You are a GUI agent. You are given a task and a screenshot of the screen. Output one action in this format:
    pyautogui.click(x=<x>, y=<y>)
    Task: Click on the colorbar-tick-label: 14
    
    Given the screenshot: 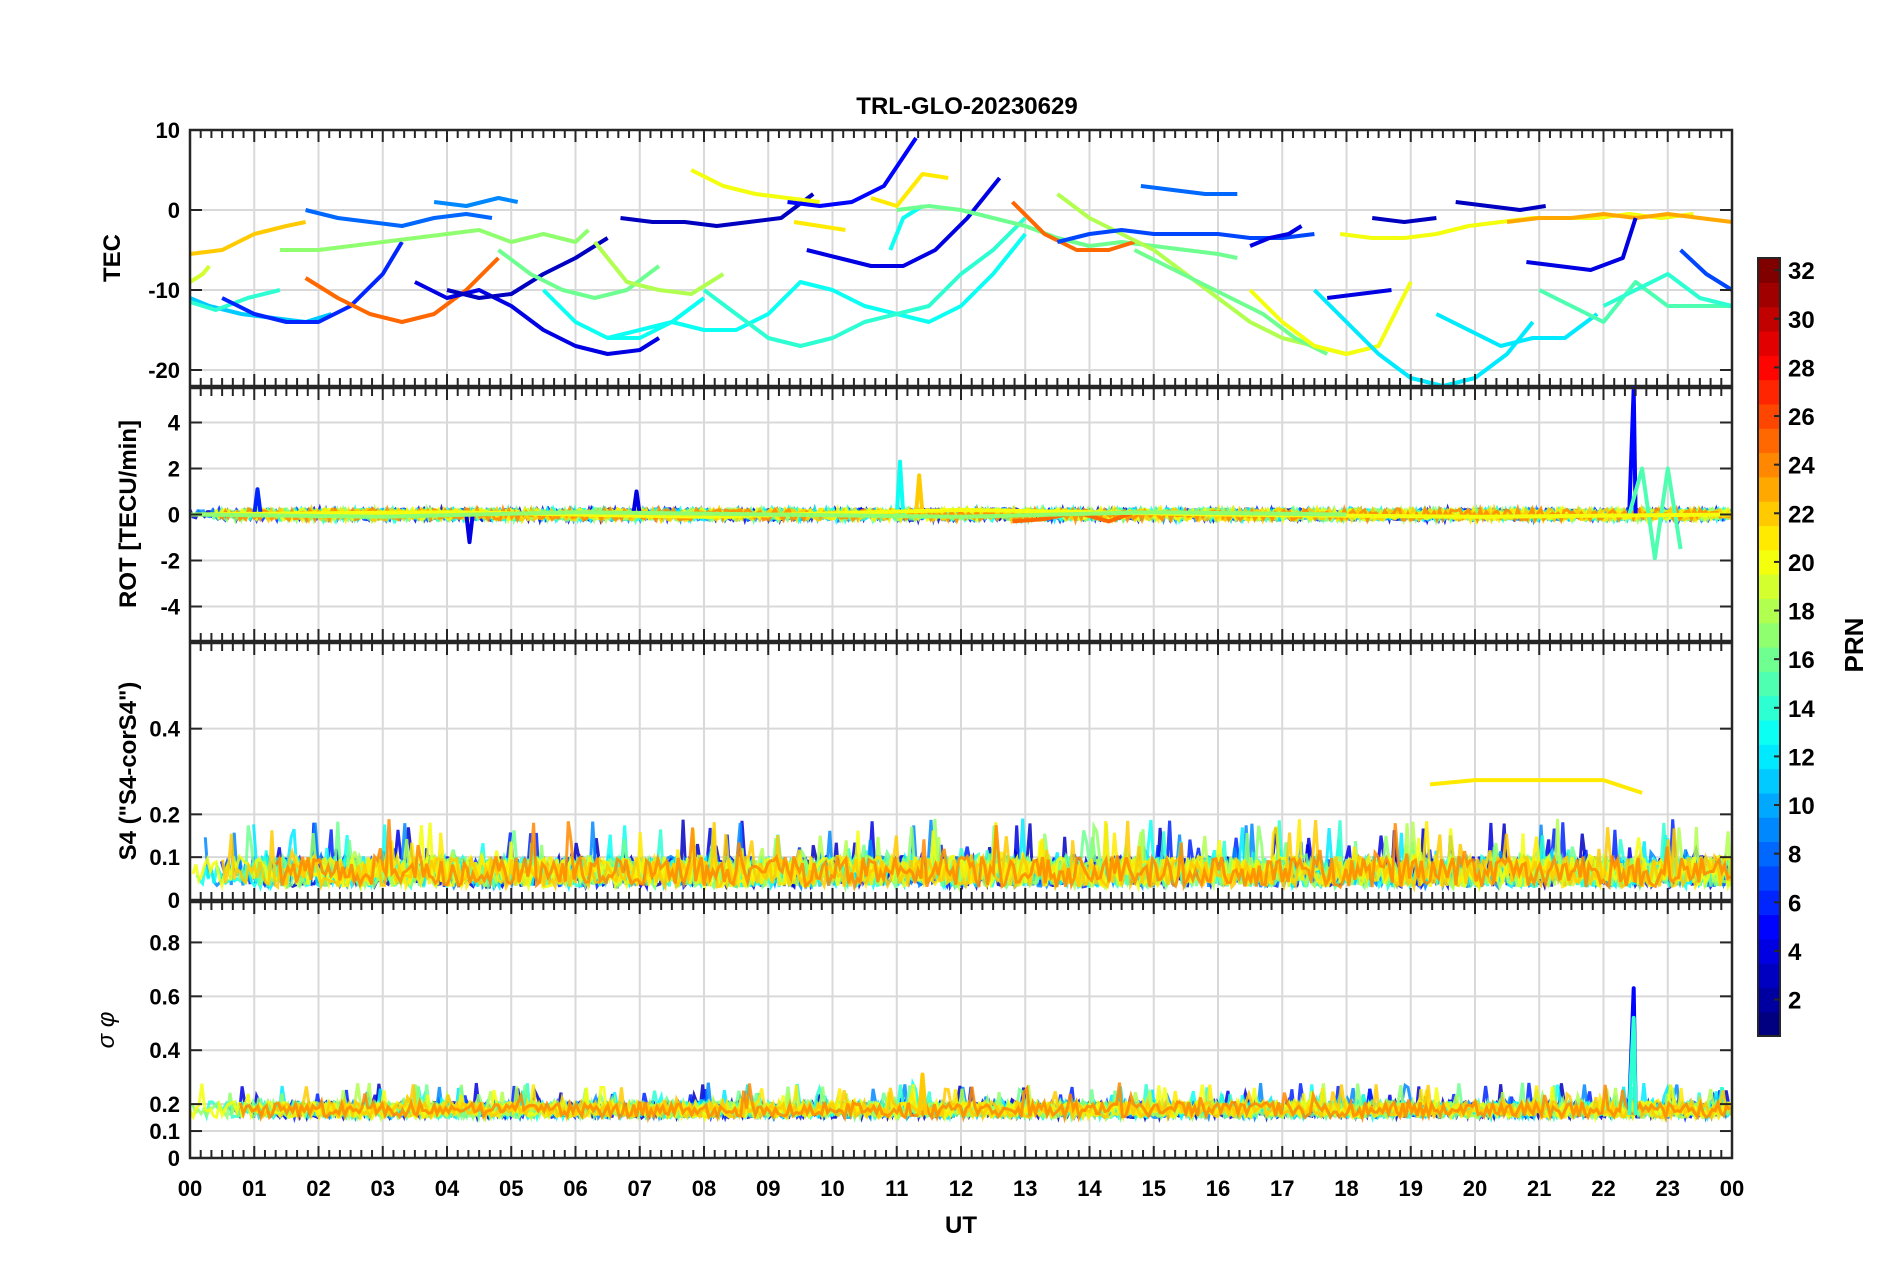 What is the action you would take?
    pyautogui.click(x=1801, y=709)
    